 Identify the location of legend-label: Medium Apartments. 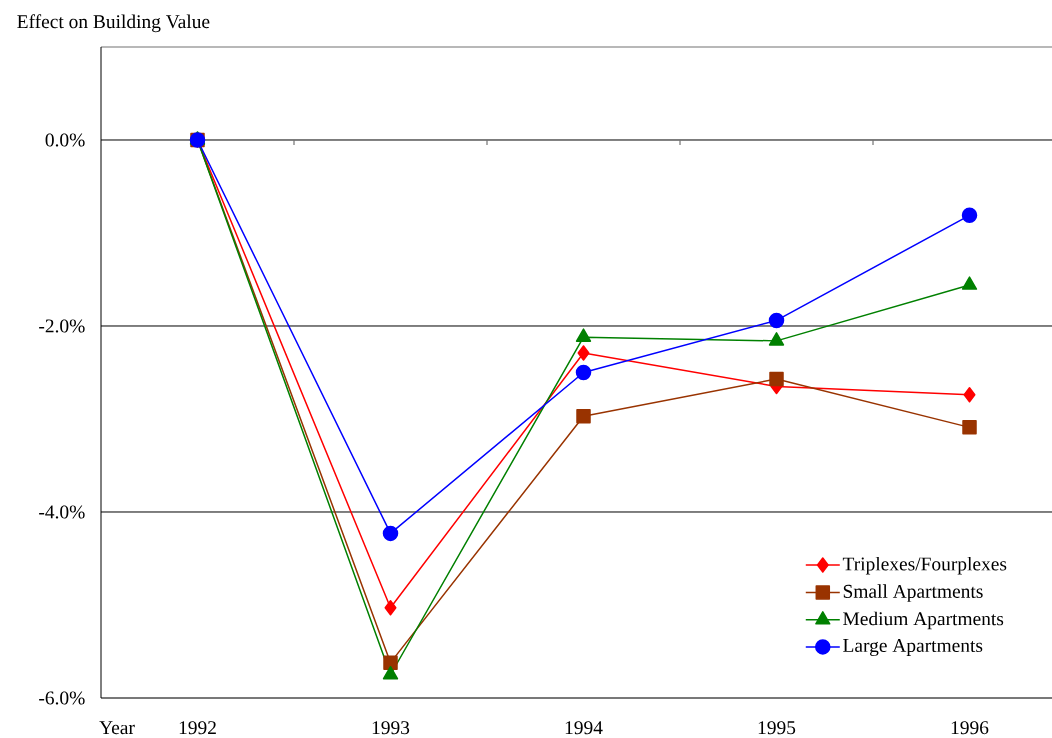
(923, 620).